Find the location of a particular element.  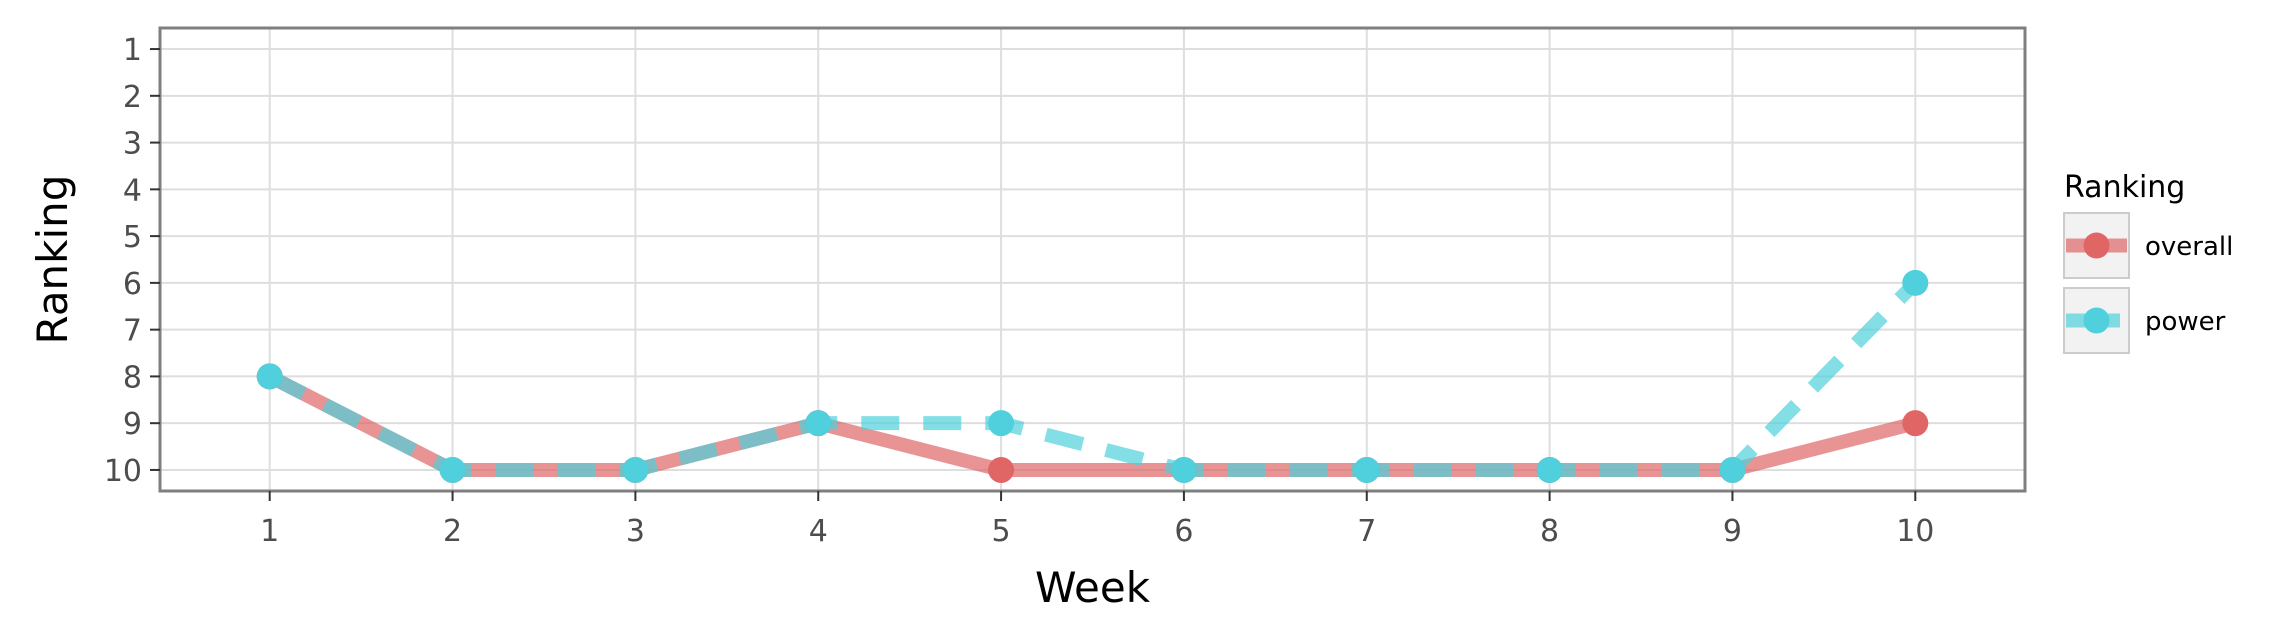

x-tick-label: 1 is located at coordinates (269, 531).